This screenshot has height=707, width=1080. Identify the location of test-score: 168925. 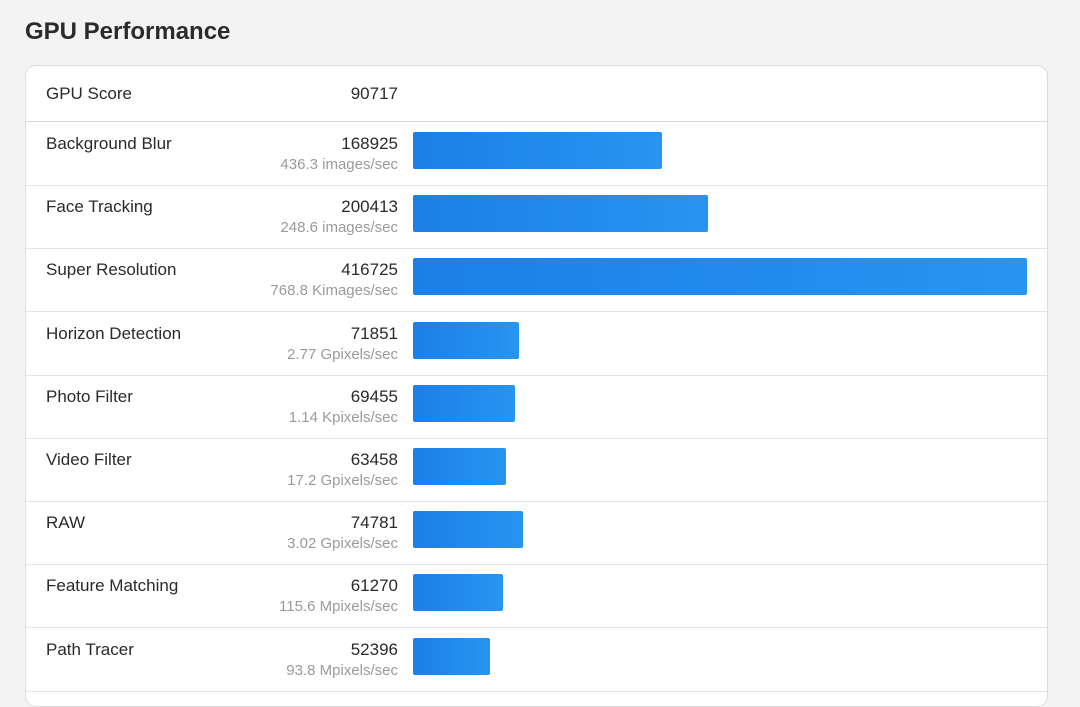
(369, 143).